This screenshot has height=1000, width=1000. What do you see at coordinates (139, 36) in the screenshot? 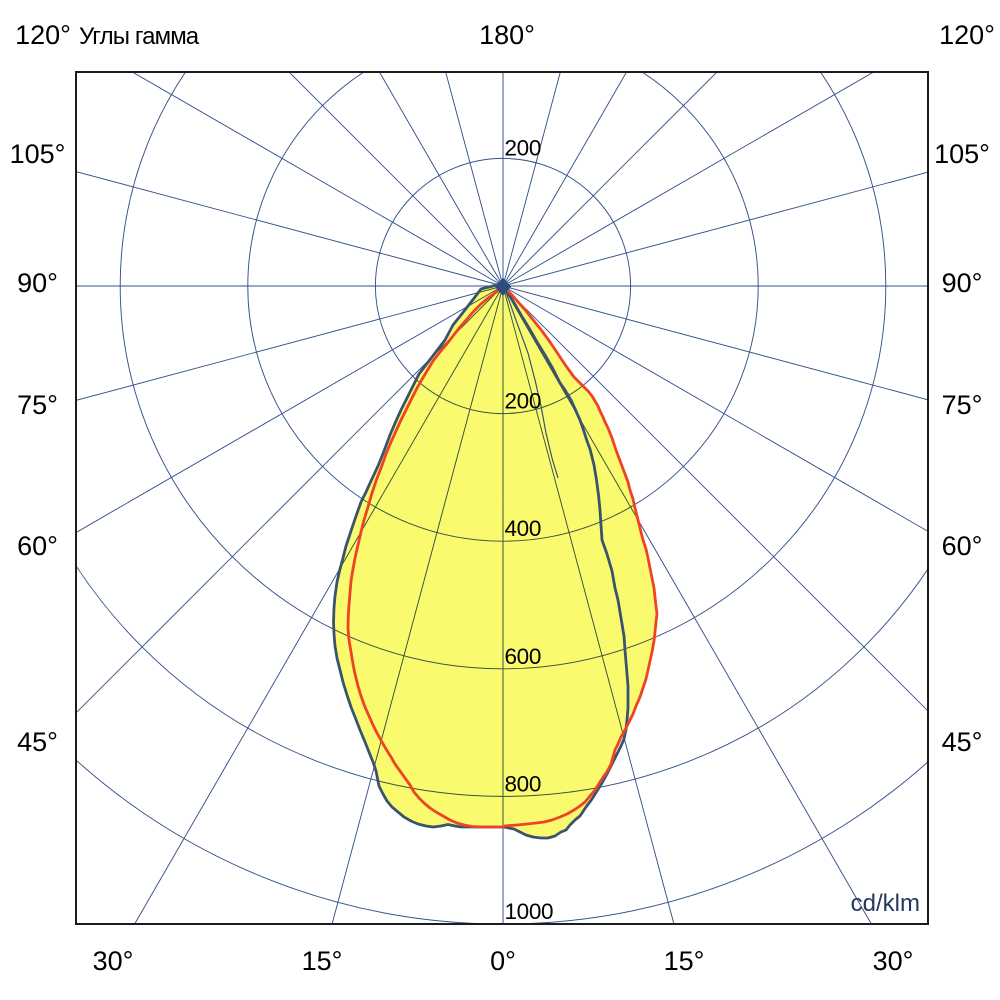
I see `svg-text: Углы гамма` at bounding box center [139, 36].